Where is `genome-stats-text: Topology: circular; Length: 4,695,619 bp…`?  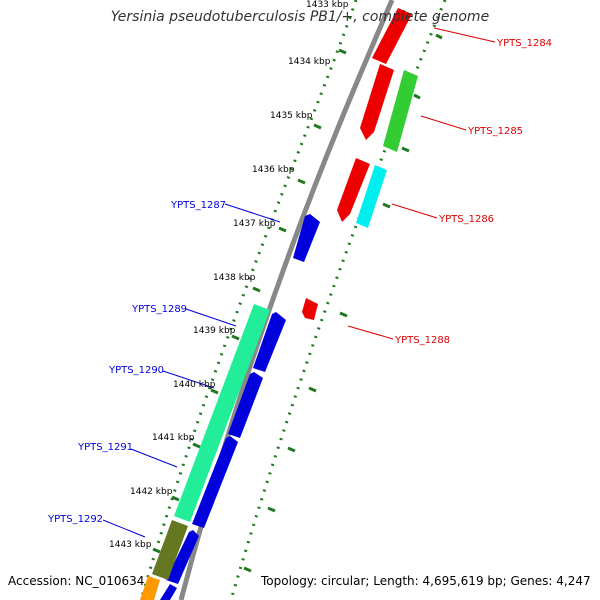
genome-stats-text: Topology: circular; Length: 4,695,619 bp… is located at coordinates (426, 581).